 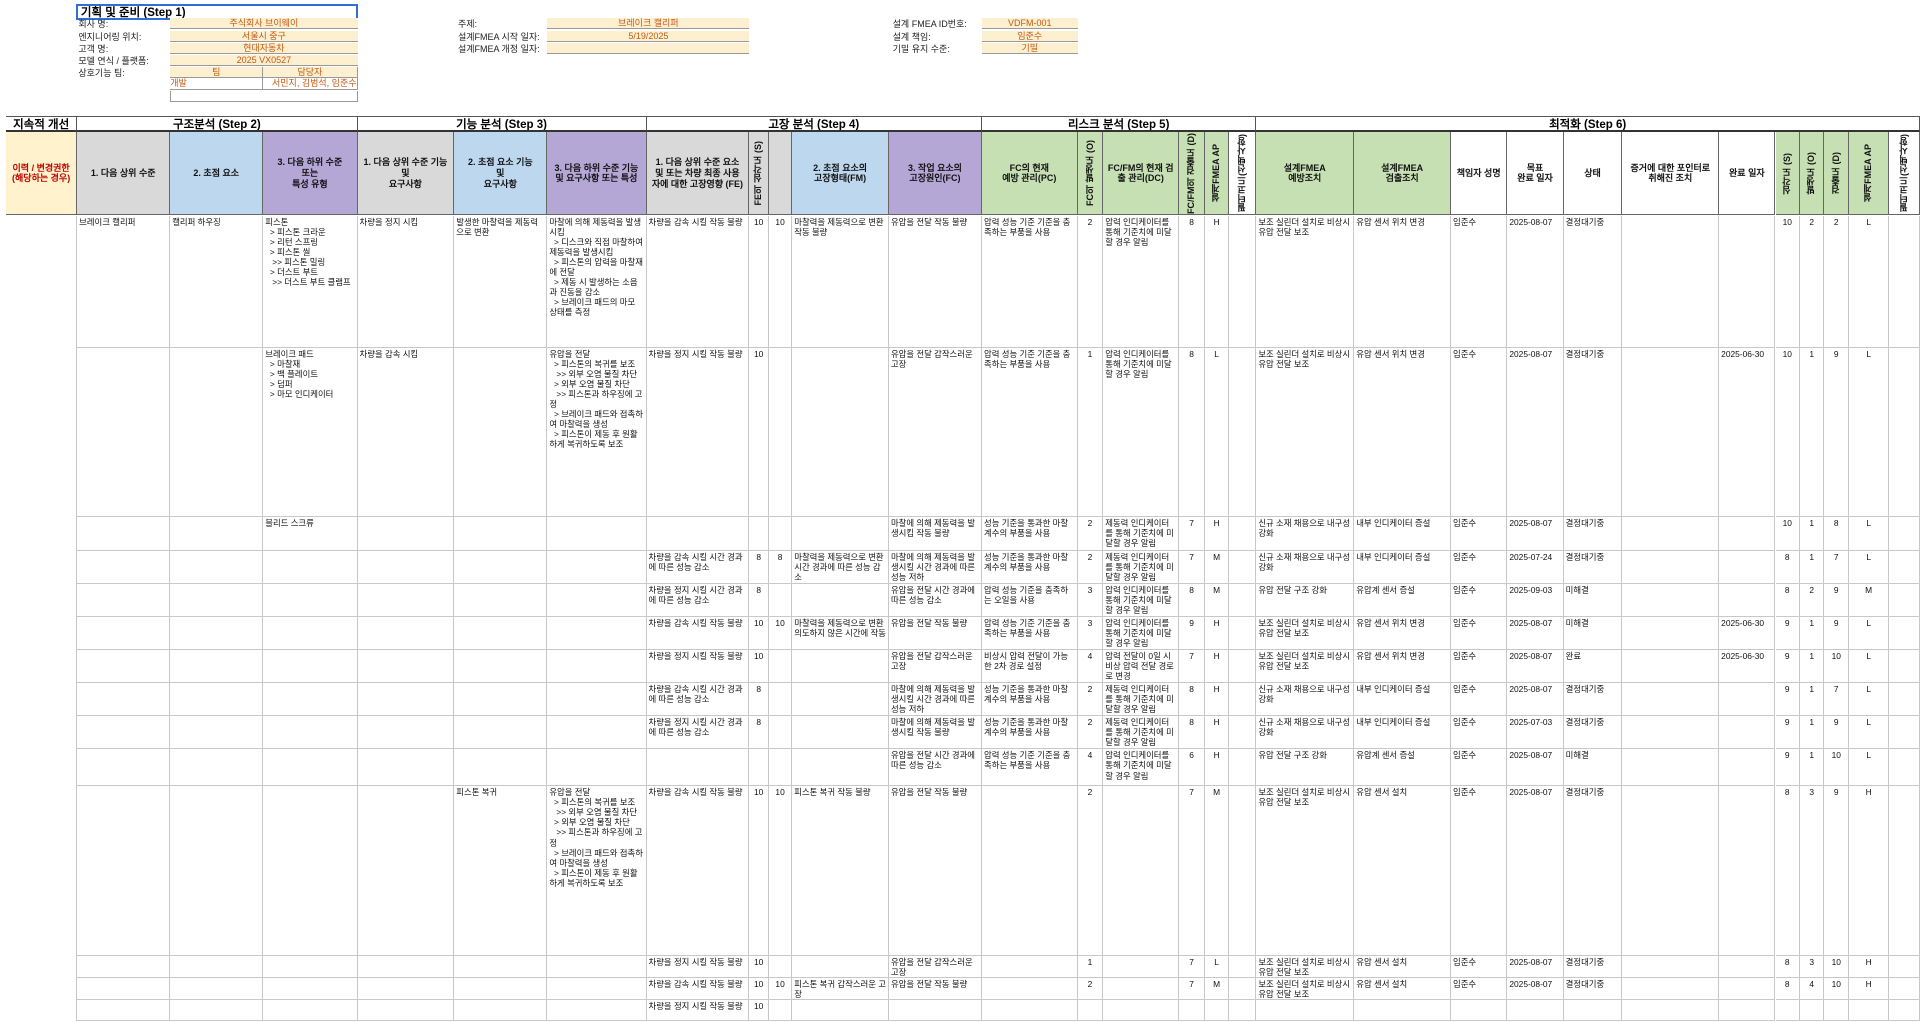 What do you see at coordinates (310, 534) in the screenshot?
I see `table-cell: 블리드 스크류` at bounding box center [310, 534].